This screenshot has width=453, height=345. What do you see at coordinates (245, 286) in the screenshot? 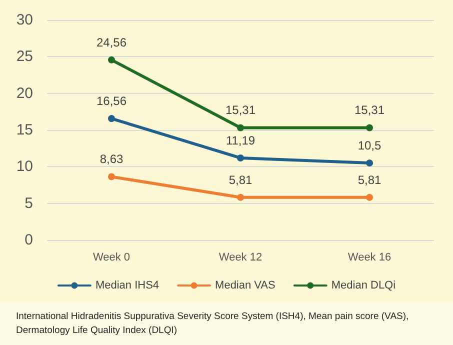
I see `legend-label: Median VAS` at bounding box center [245, 286].